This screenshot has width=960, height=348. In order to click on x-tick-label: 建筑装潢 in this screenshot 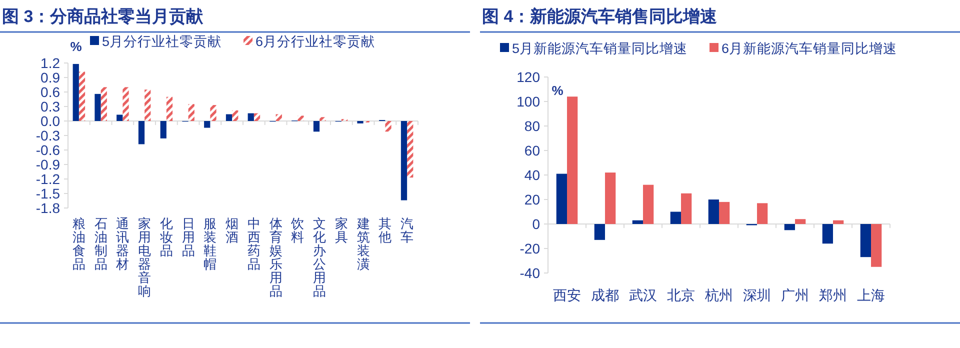, I will do `click(363, 244)`.